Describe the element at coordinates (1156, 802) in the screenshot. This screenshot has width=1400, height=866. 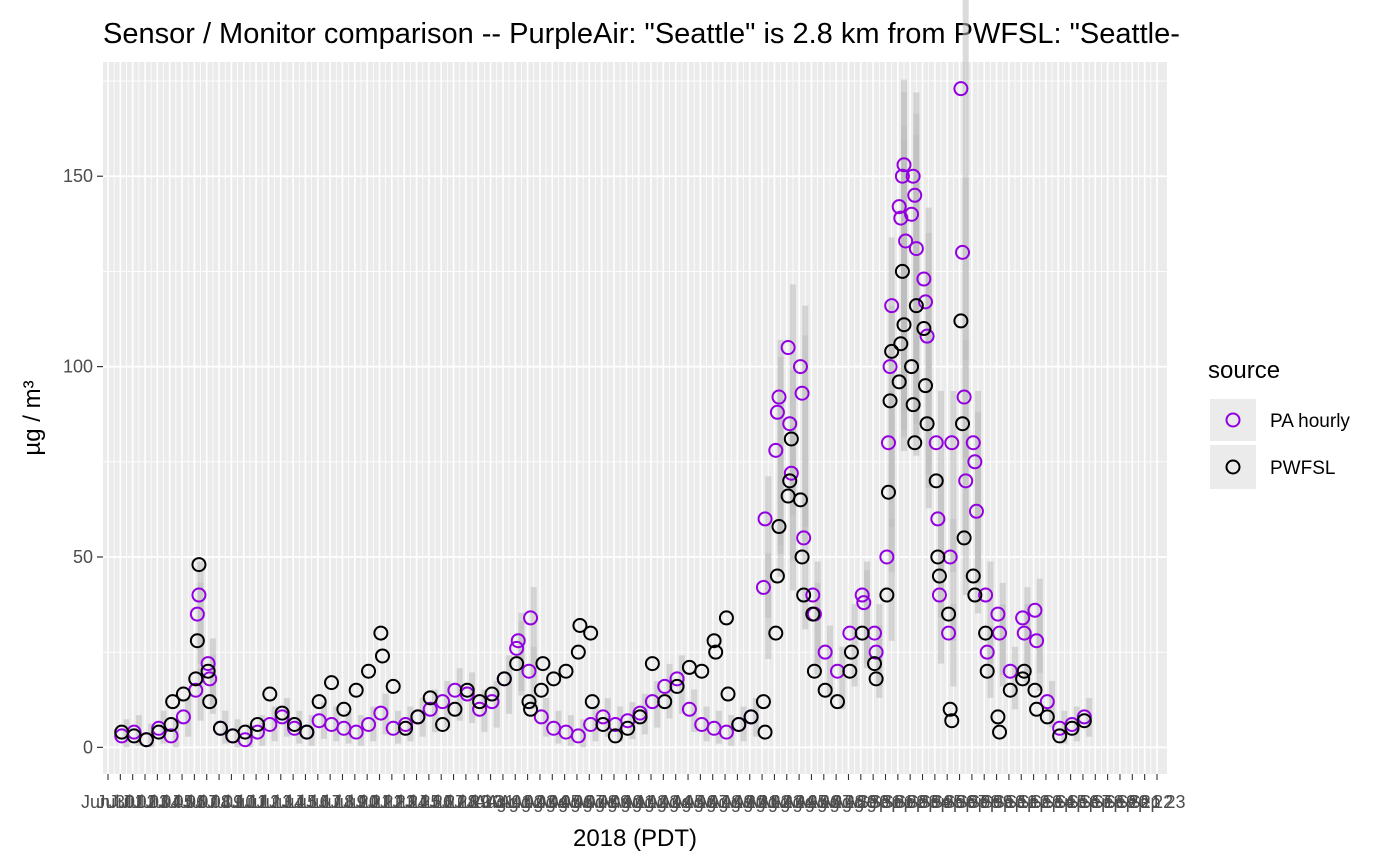
I see `x-tick-label: Sep 23` at that location.